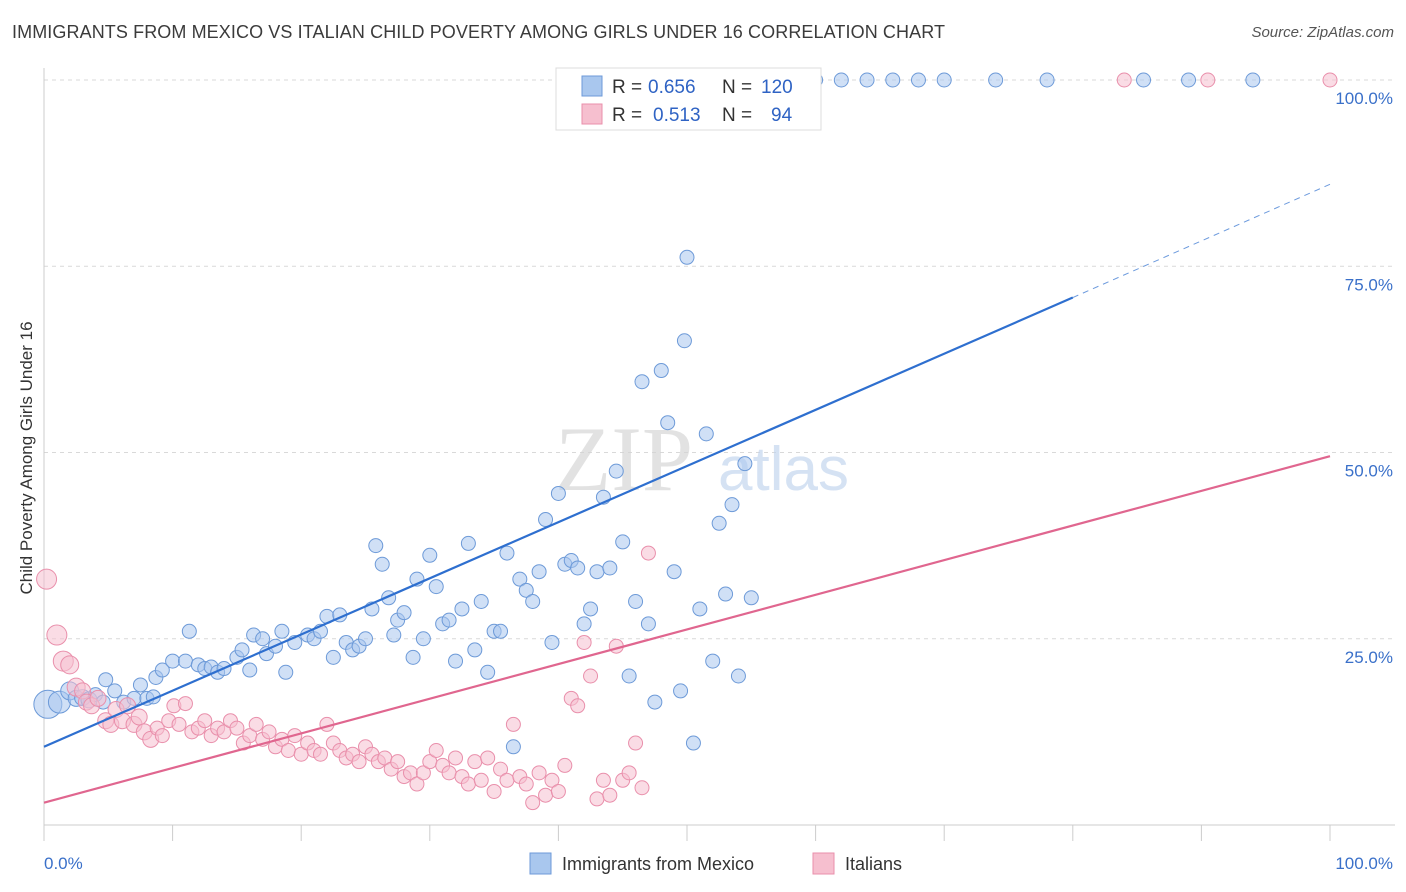  What do you see at coordinates (26, 457) in the screenshot?
I see `y-axis-label: Child Poverty Among Girls Under 16` at bounding box center [26, 457].